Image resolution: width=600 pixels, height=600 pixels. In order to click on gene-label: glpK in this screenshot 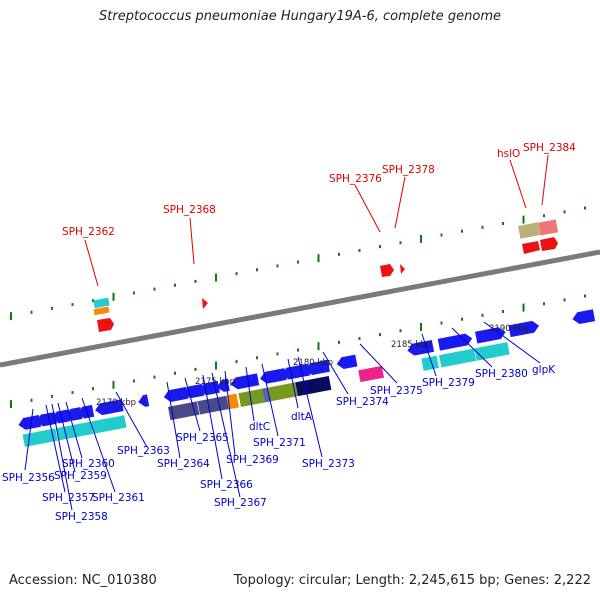, I will do `click(544, 370)`.